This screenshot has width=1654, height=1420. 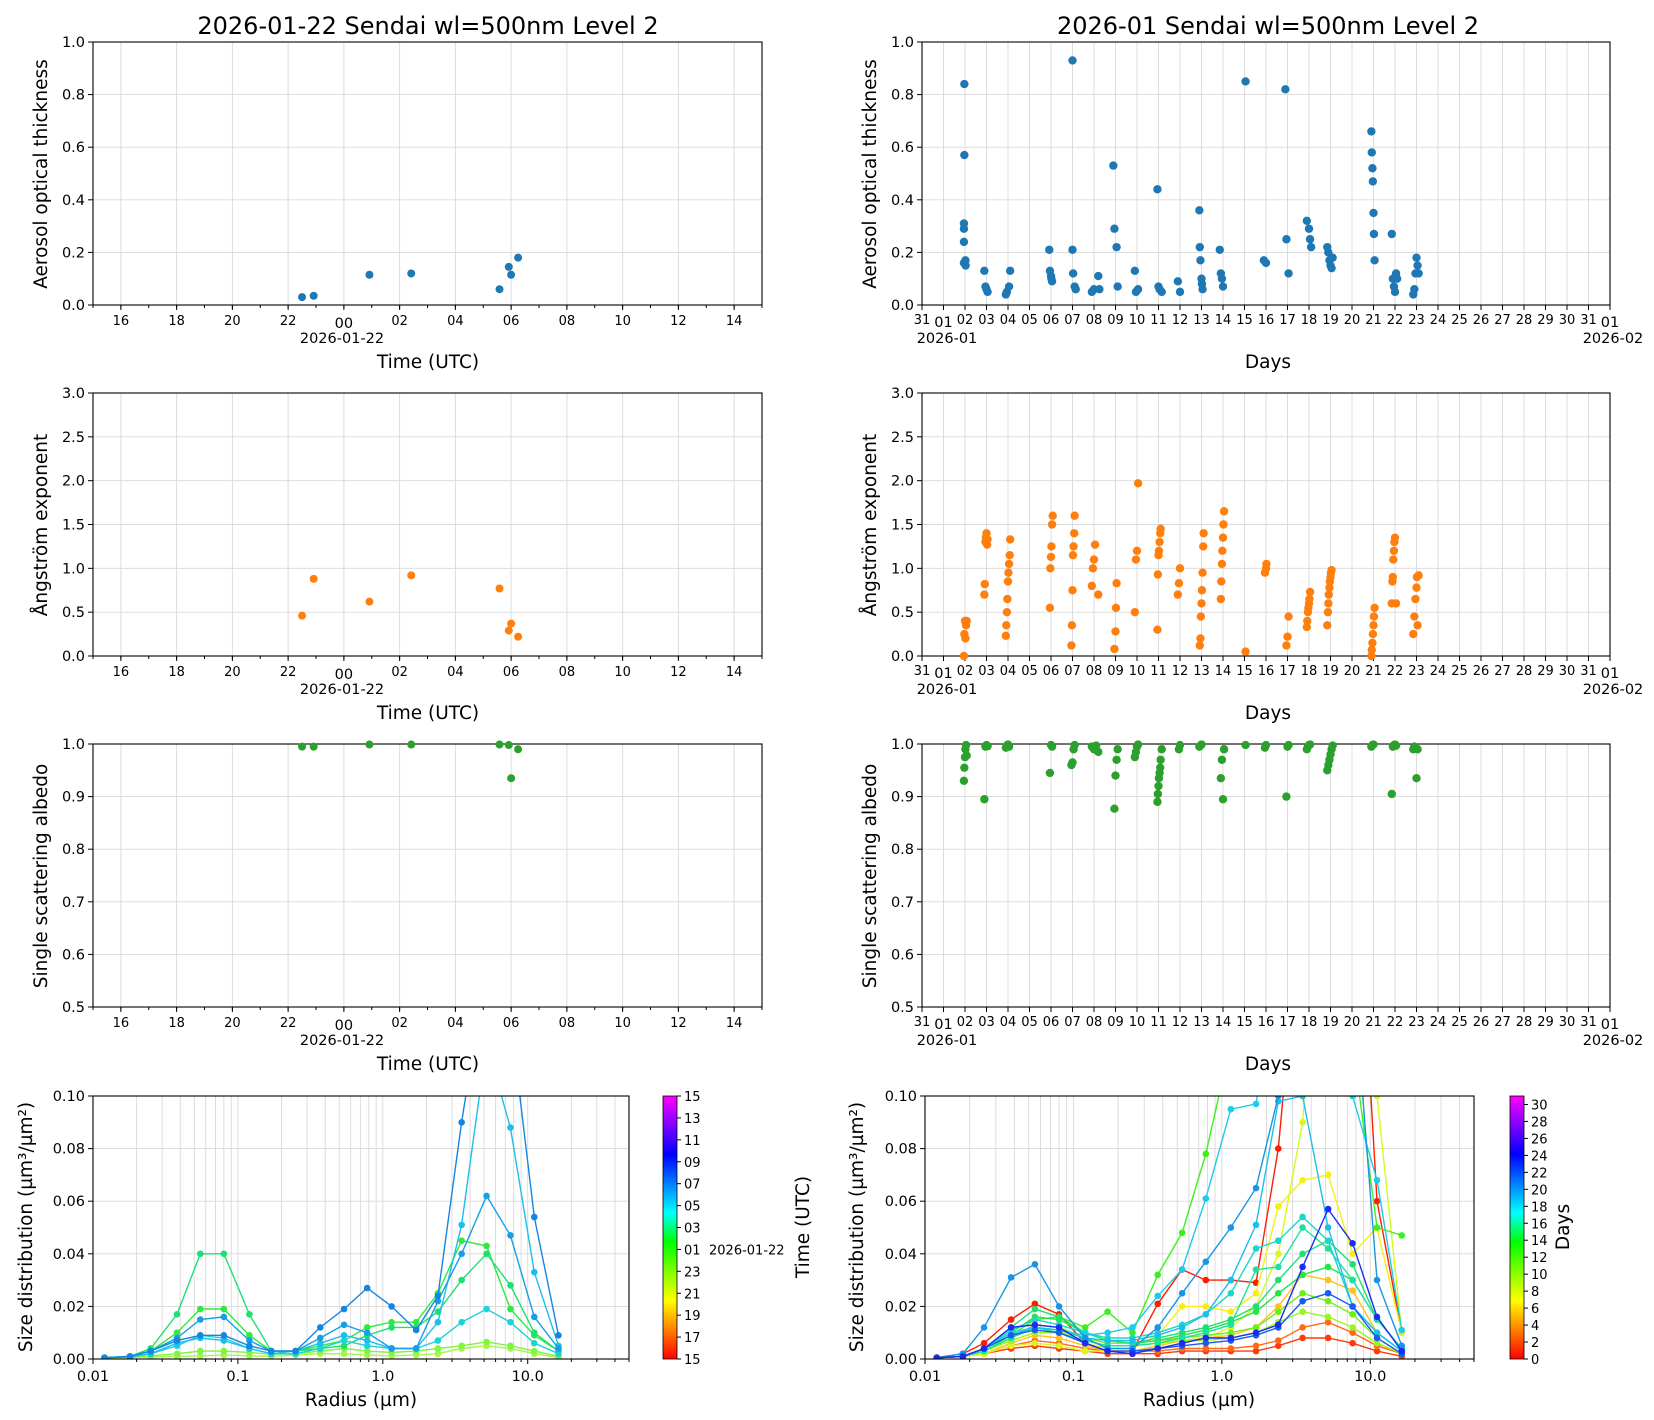 I want to click on daily_angstrom-xtick-label: 12, so click(x=678, y=672).